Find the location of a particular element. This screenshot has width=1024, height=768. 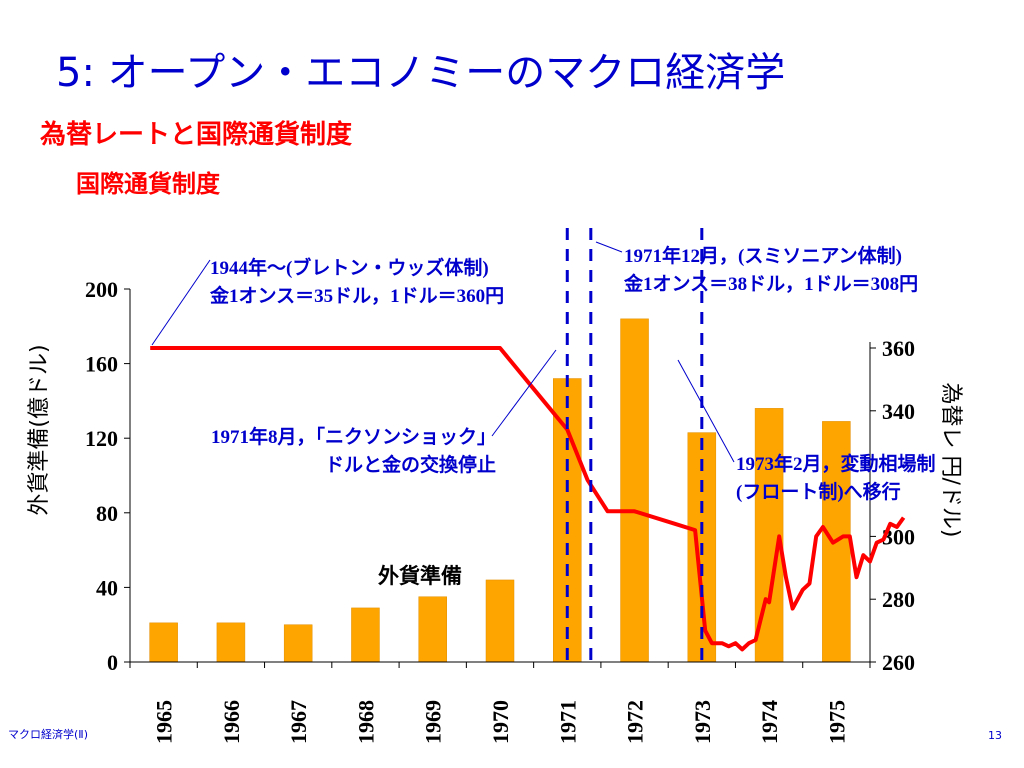

footer-course-title: マクロ経済学(Ⅱ) is located at coordinates (48, 734).